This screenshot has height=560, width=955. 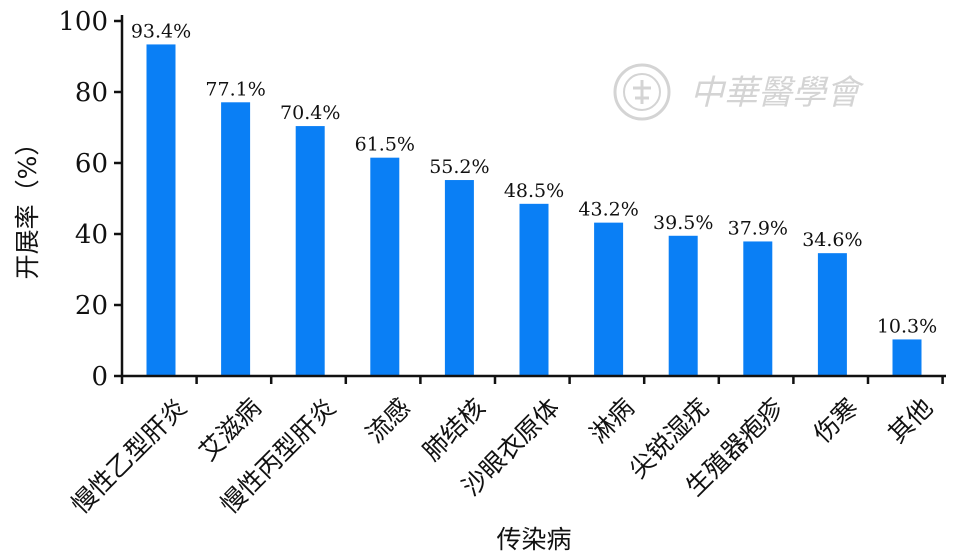 I want to click on x-category-label: 其他, so click(x=910, y=421).